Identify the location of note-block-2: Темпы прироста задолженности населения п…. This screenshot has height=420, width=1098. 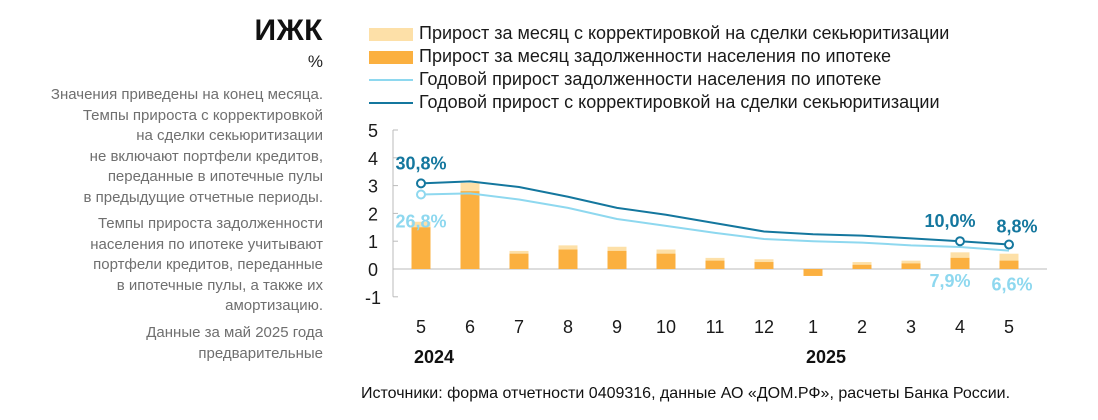
(206, 265).